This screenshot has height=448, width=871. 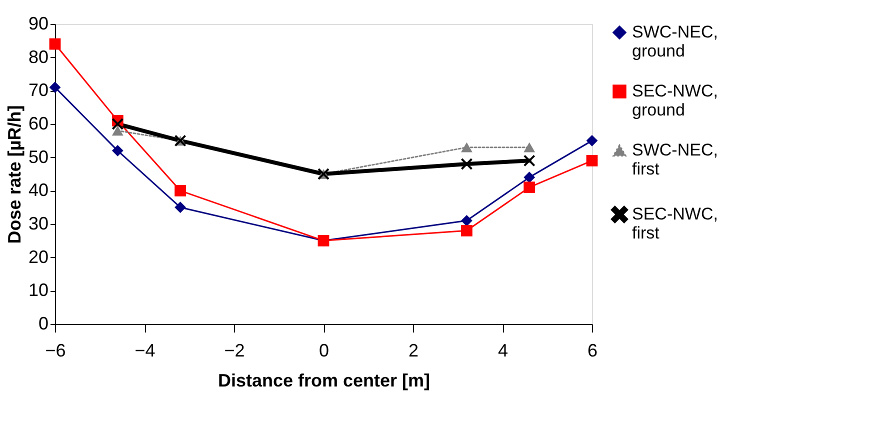 What do you see at coordinates (38, 190) in the screenshot?
I see `y-tick-label: 40` at bounding box center [38, 190].